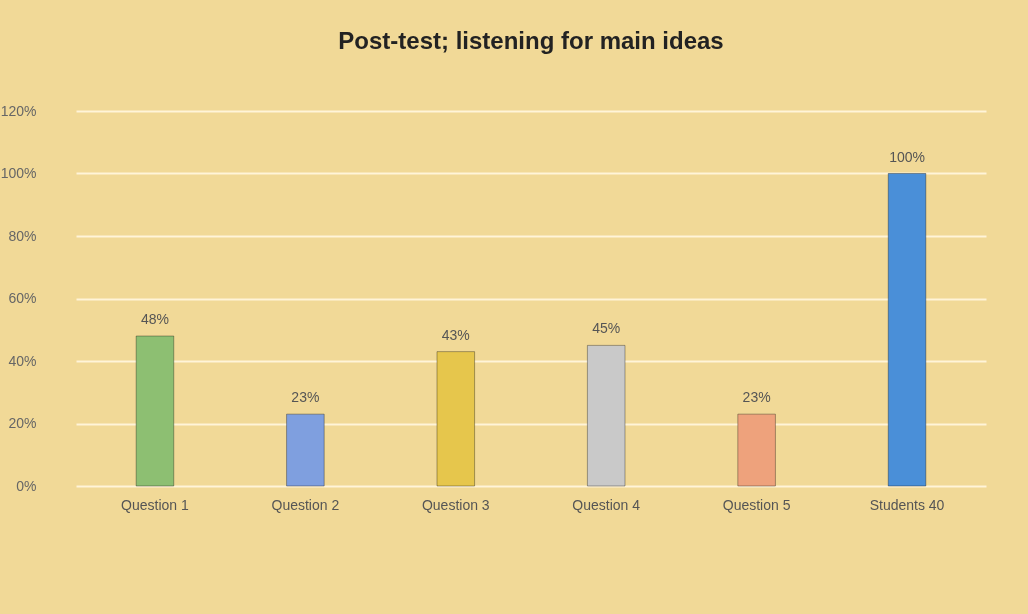  What do you see at coordinates (18, 110) in the screenshot?
I see `y-tick-label: 120%` at bounding box center [18, 110].